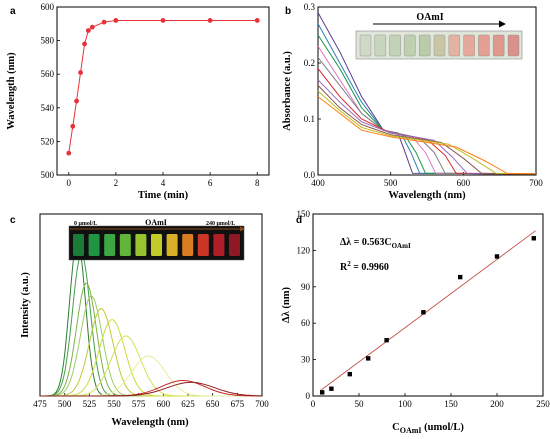 The image size is (550, 439). What do you see at coordinates (306, 323) in the screenshot?
I see `panel-d-ytick-label: 60` at bounding box center [306, 323].